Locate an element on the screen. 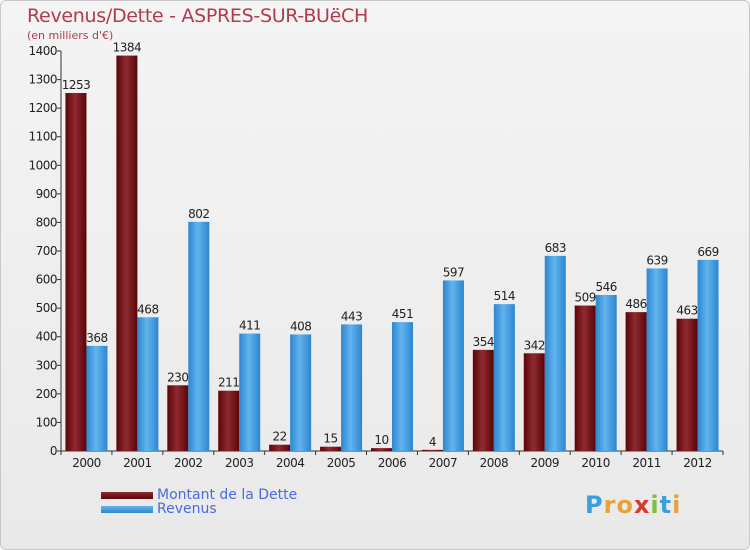  x-tick-label: 2008 is located at coordinates (494, 463).